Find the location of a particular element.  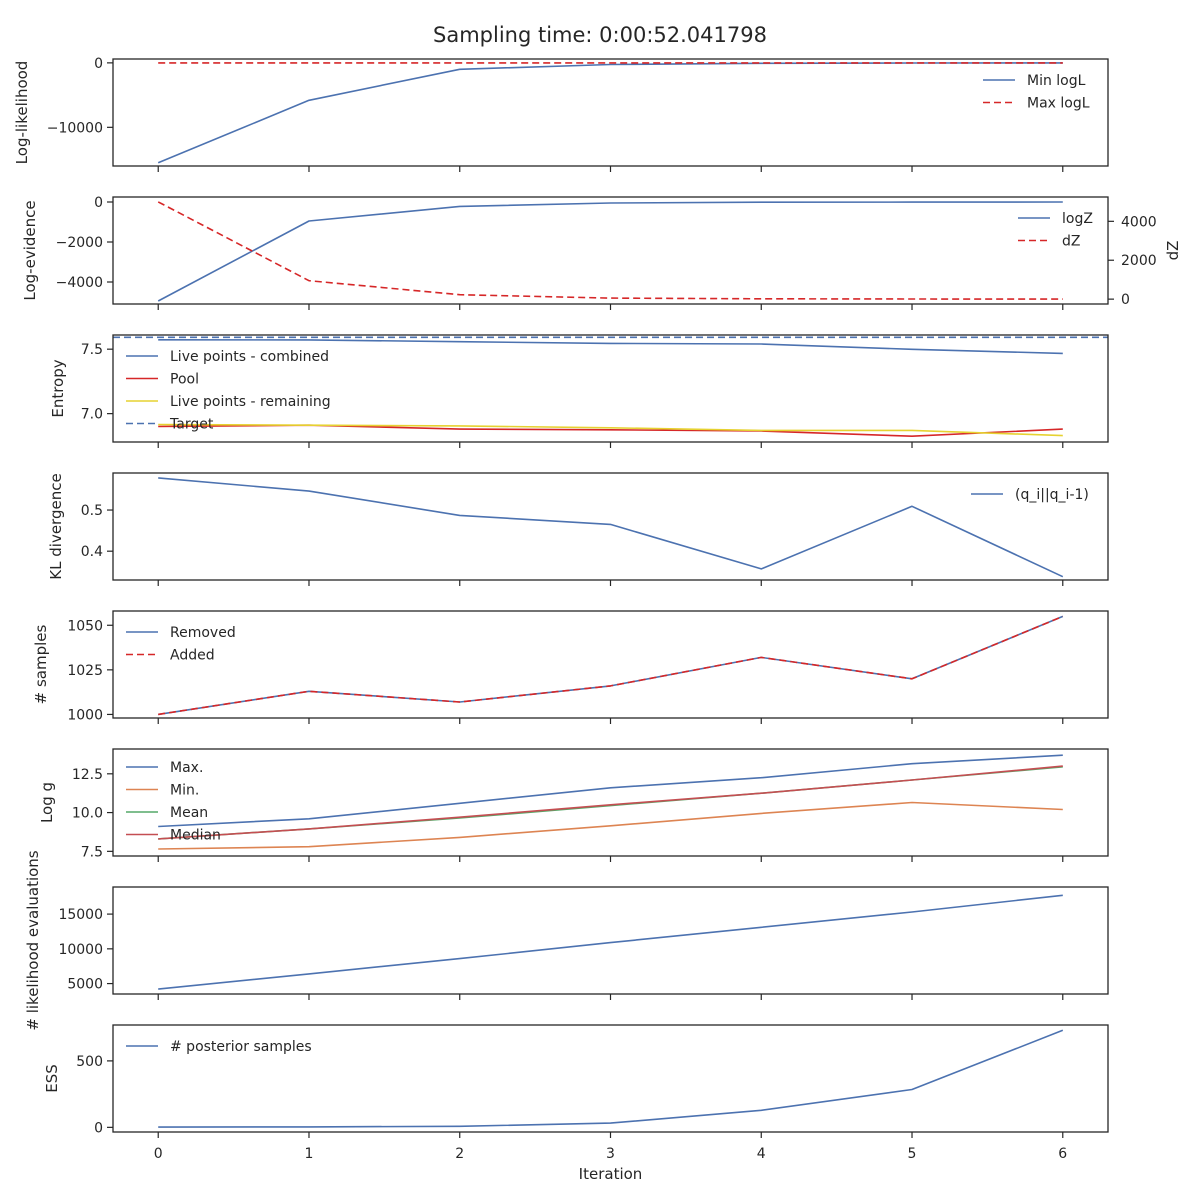

legend-label: logZ is located at coordinates (1077, 219).